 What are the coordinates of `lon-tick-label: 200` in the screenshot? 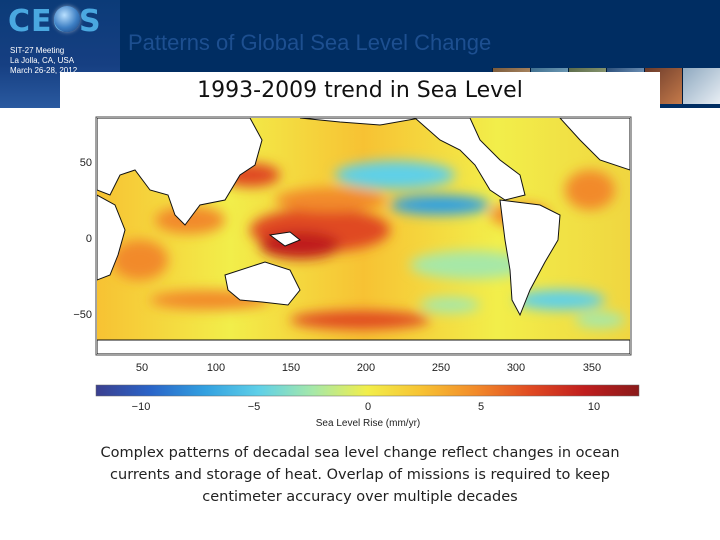 It's located at (366, 368).